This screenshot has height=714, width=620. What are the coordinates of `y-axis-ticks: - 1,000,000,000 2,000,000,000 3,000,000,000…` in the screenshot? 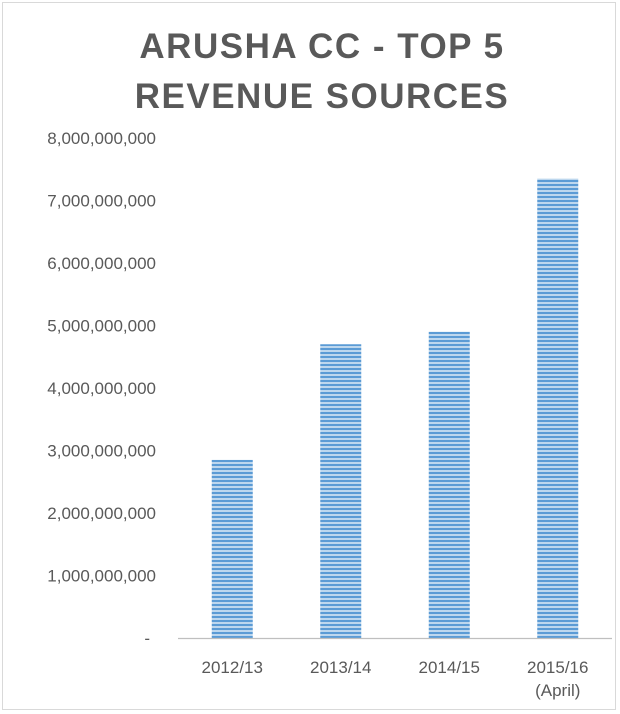 It's located at (101, 388).